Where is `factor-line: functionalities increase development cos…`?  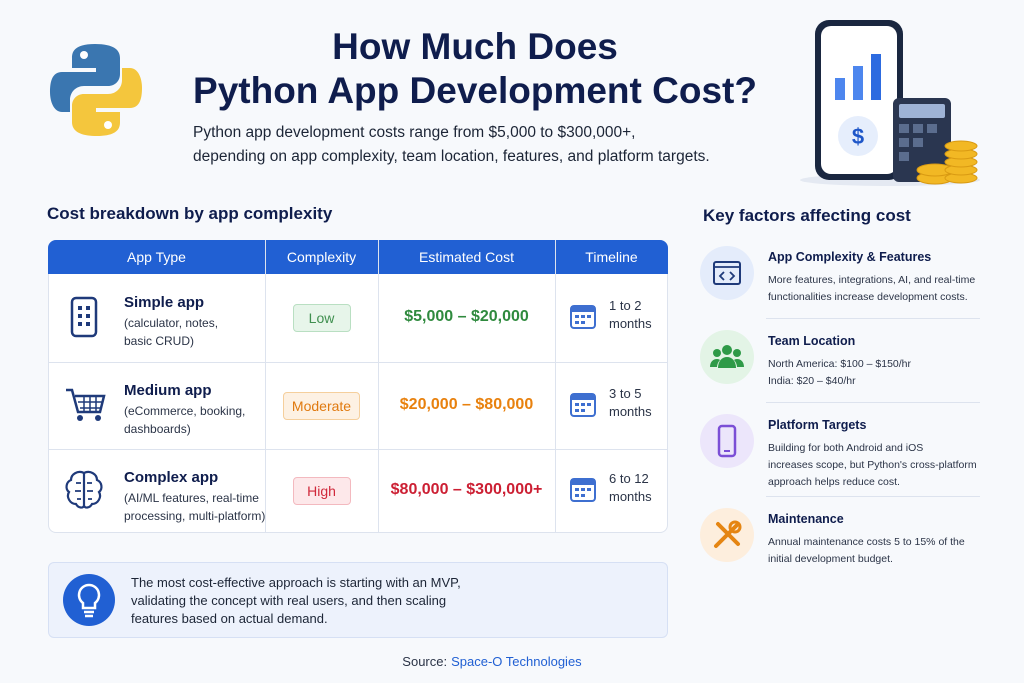
factor-line: functionalities increase development cos… is located at coordinates (868, 297).